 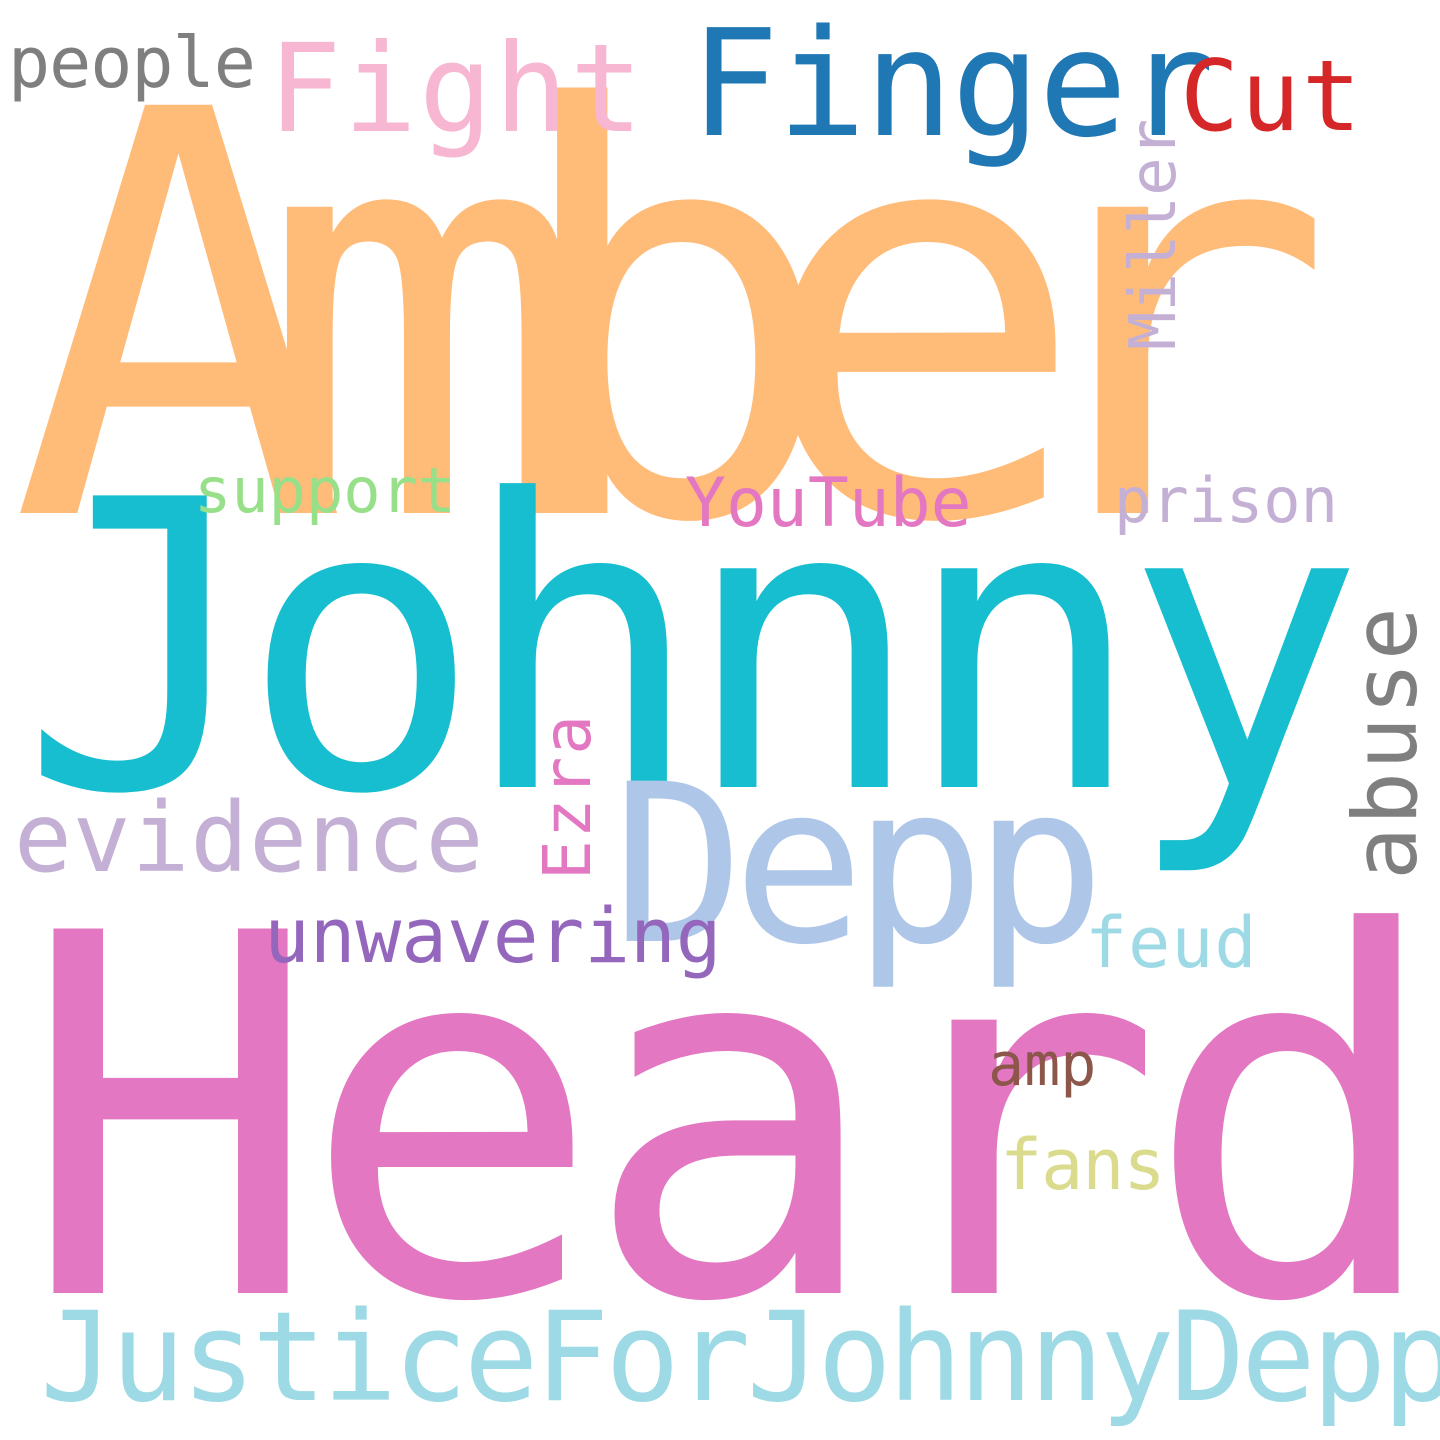 What do you see at coordinates (828, 503) in the screenshot?
I see `word-youtube: YouTube` at bounding box center [828, 503].